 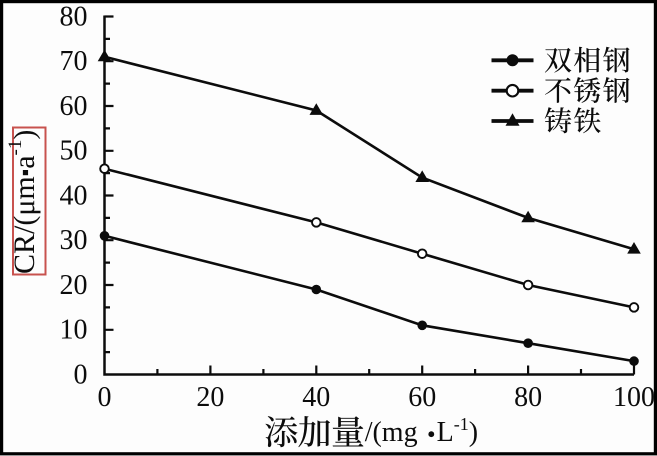 I want to click on svg-text: 30, so click(x=74, y=240).